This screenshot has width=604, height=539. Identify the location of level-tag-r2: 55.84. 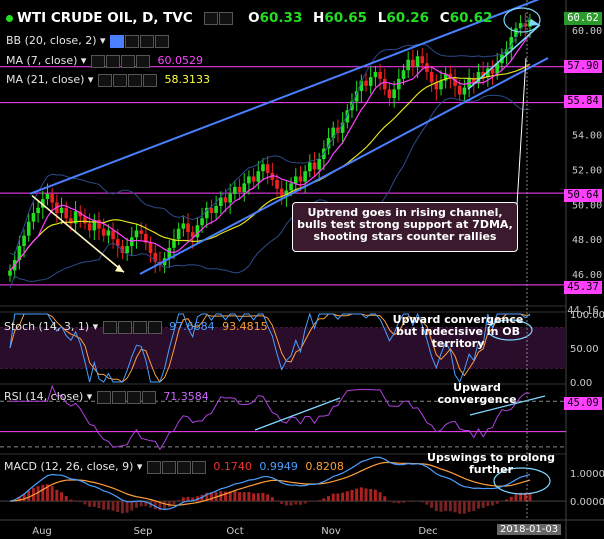
(583, 101).